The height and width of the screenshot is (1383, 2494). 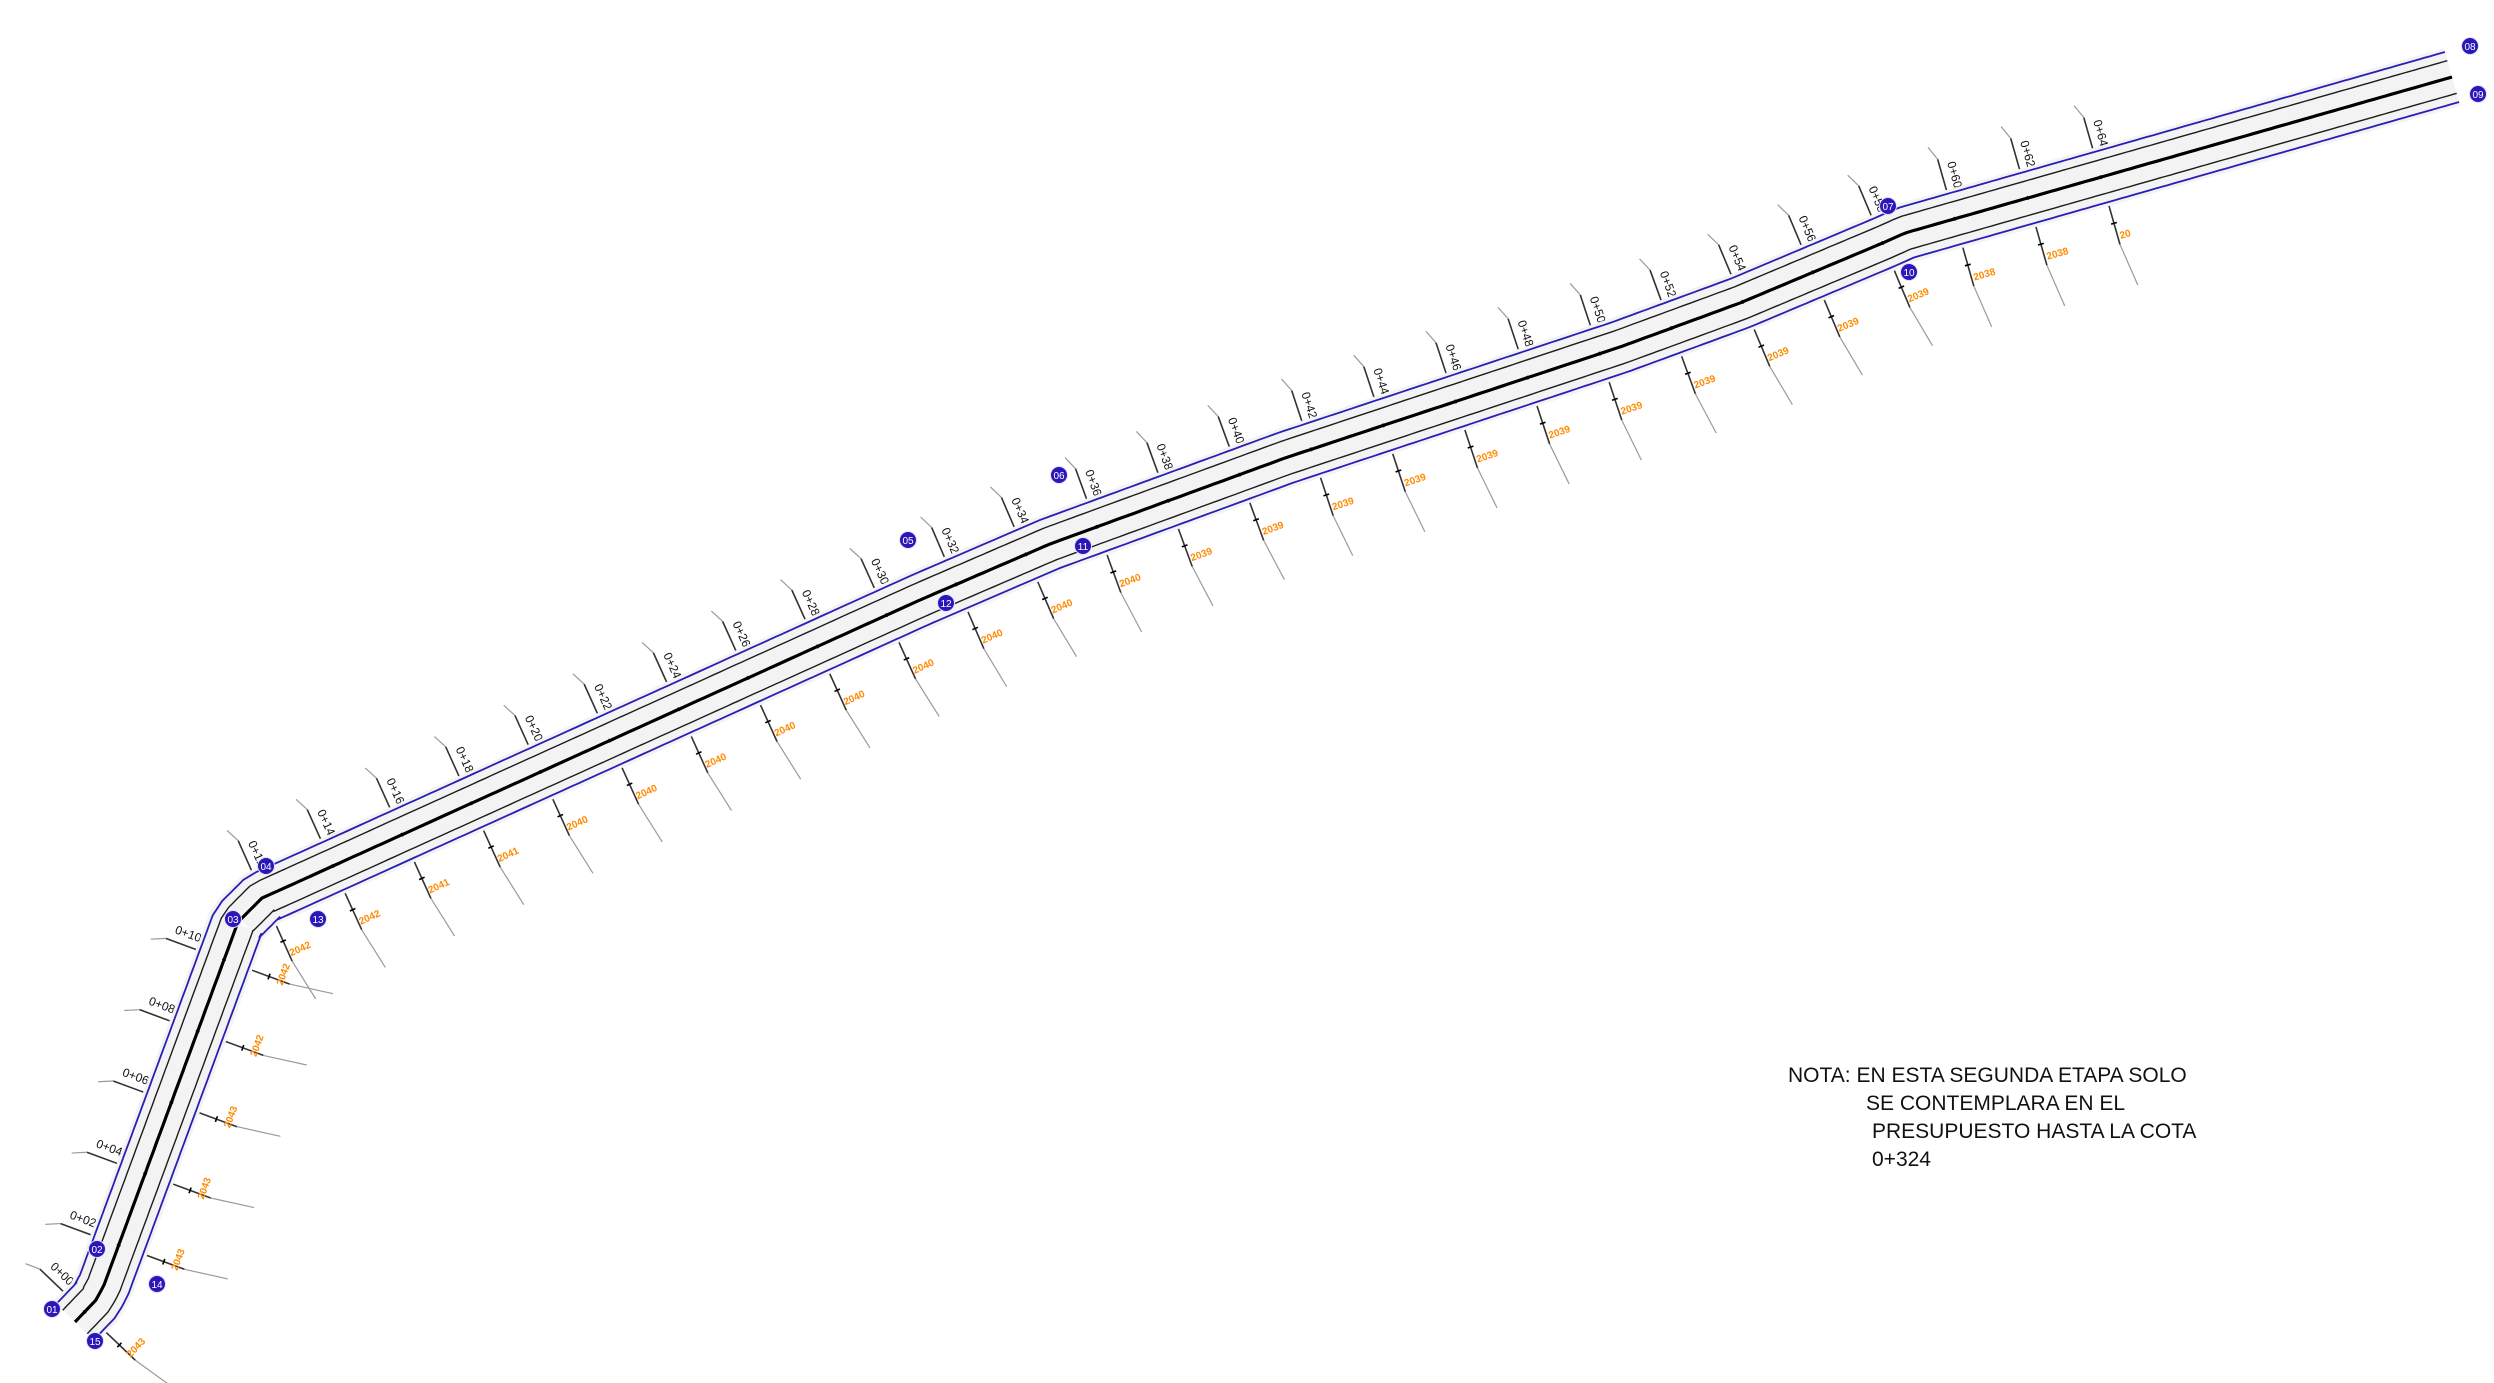 I want to click on note-line-3: PRESUPUESTO HASTA LA COTA, so click(x=2034, y=1131).